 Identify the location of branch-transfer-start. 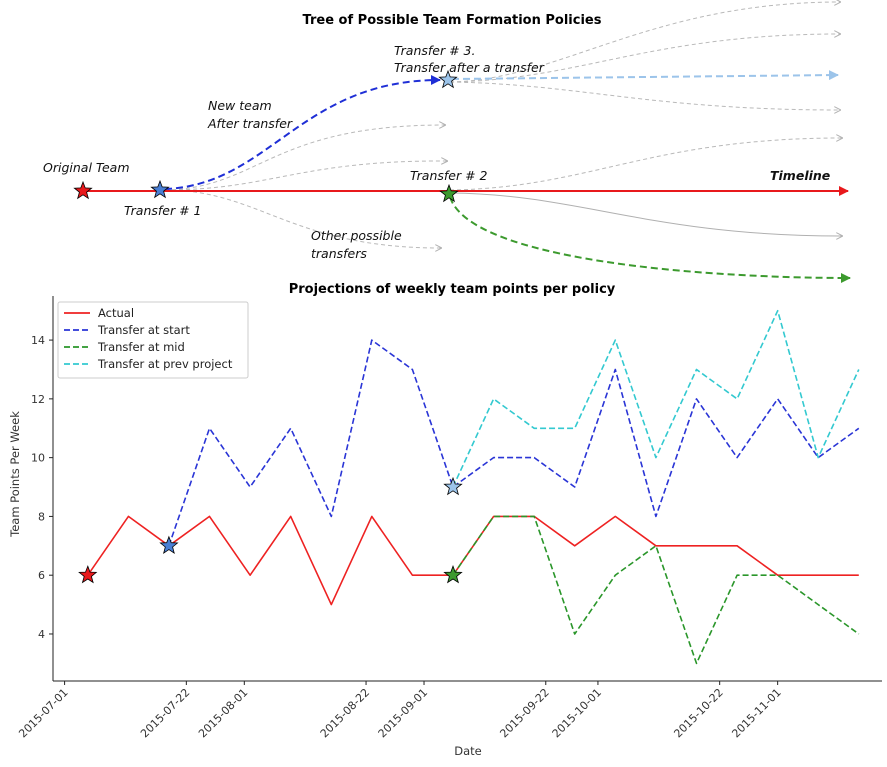
(302, 132).